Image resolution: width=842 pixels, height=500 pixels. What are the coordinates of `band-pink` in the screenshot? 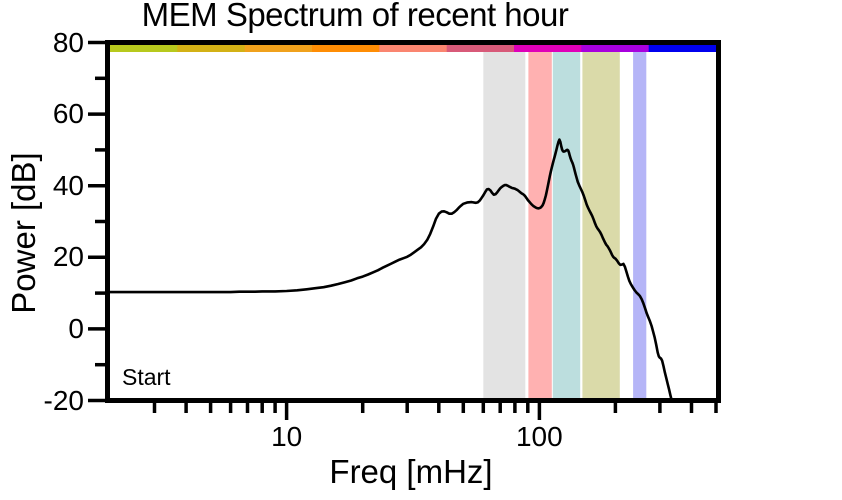 It's located at (540, 225).